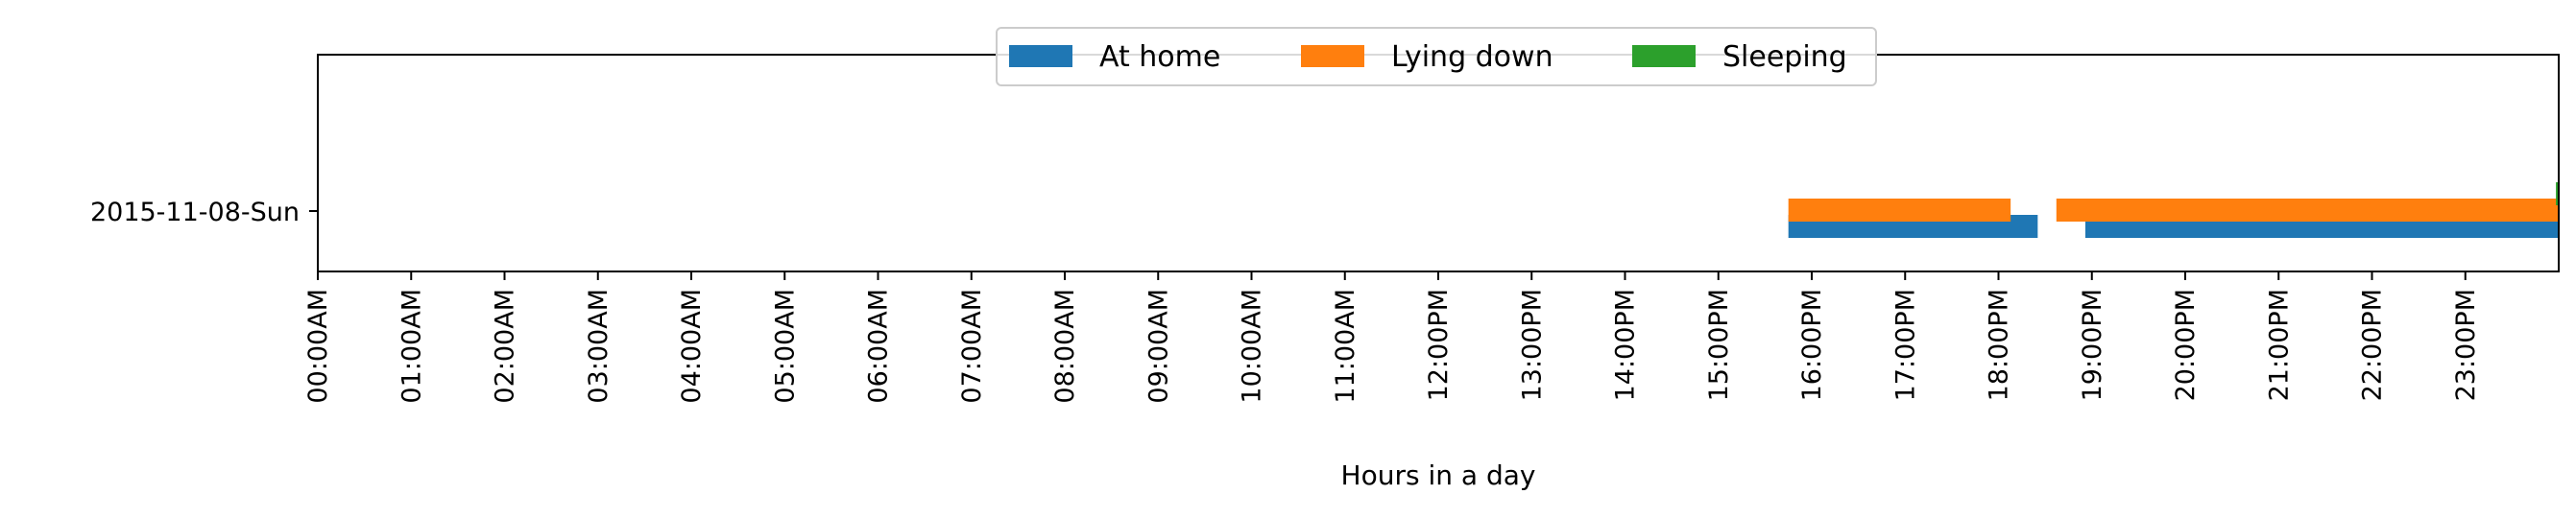 This screenshot has height=518, width=2576. Describe the element at coordinates (1905, 345) in the screenshot. I see `x-tick-label: 17:00PM` at that location.